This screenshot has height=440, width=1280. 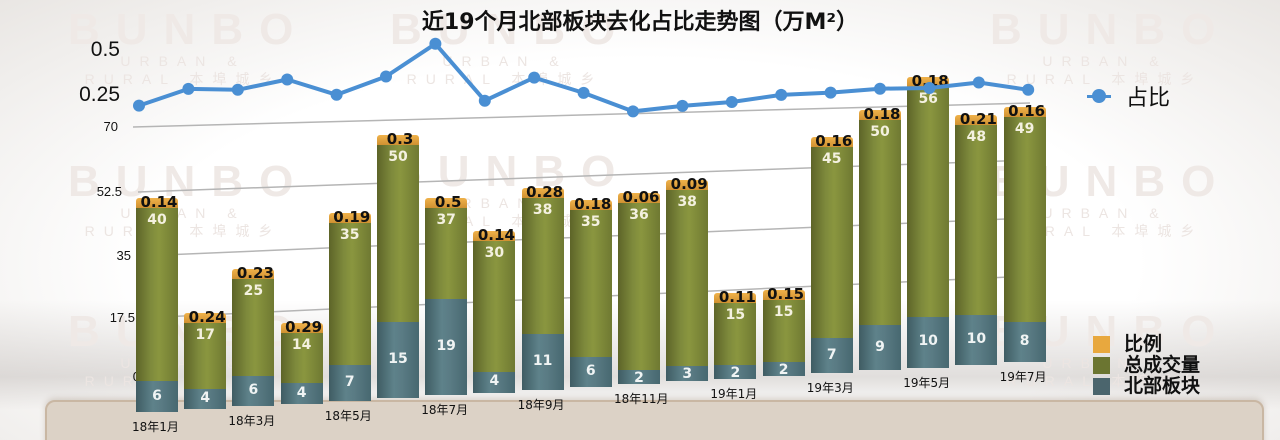 What do you see at coordinates (301, 344) in the screenshot?
I see `total-label: 14` at bounding box center [301, 344].